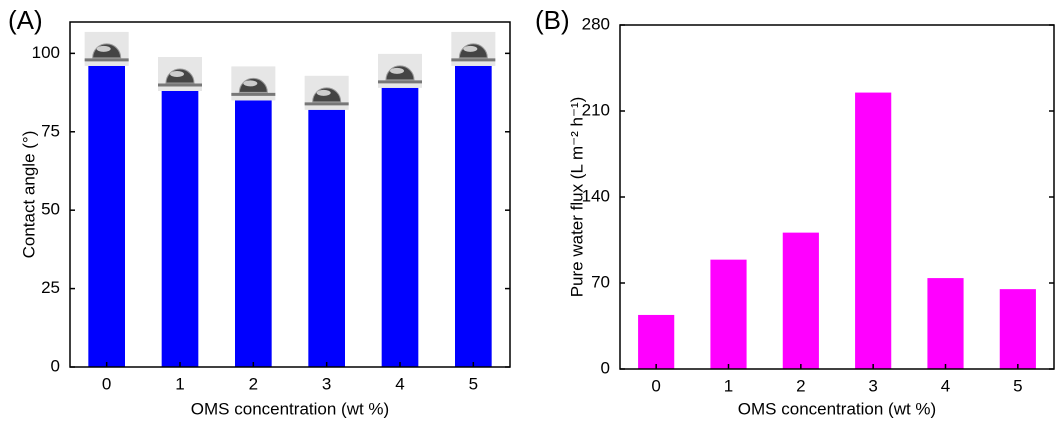 This screenshot has height=428, width=1058. Describe the element at coordinates (25, 20) in the screenshot. I see `panel-label: (A)` at that location.